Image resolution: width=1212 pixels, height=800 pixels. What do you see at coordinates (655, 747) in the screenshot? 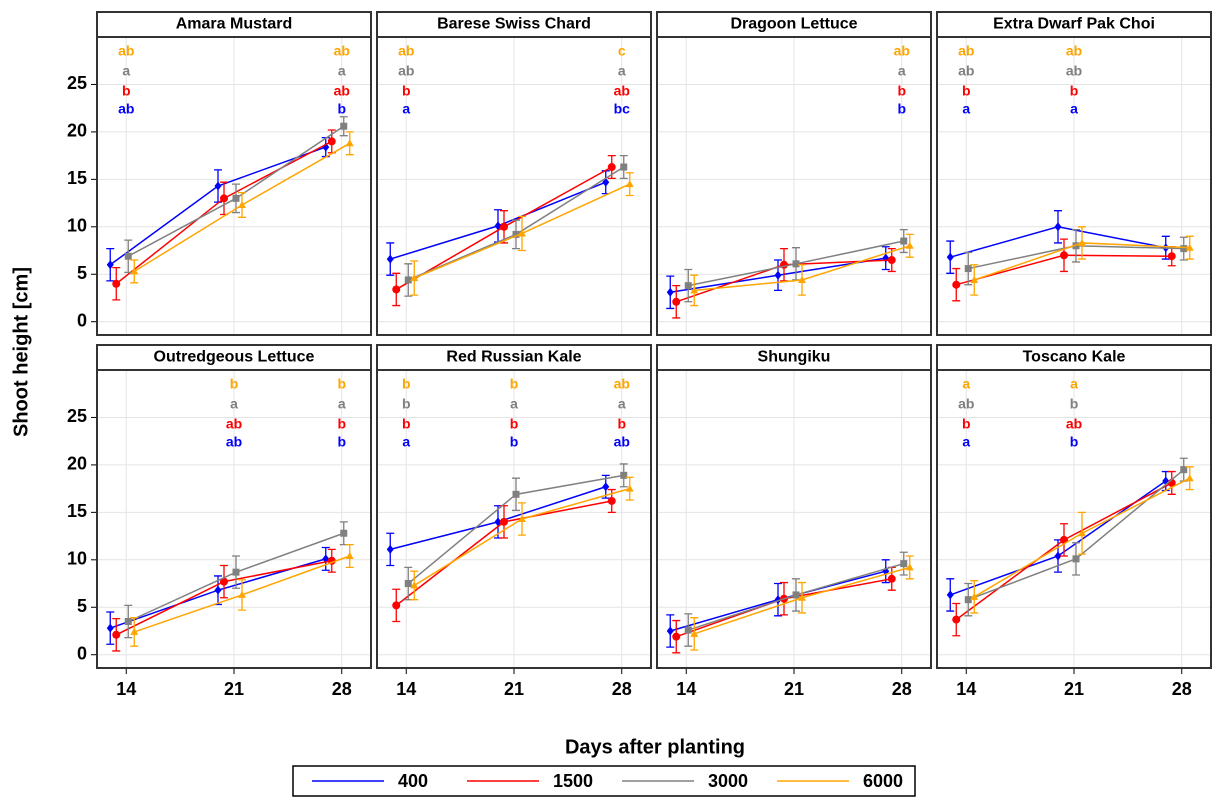
I see `x-axis-label: Days after planting` at bounding box center [655, 747].